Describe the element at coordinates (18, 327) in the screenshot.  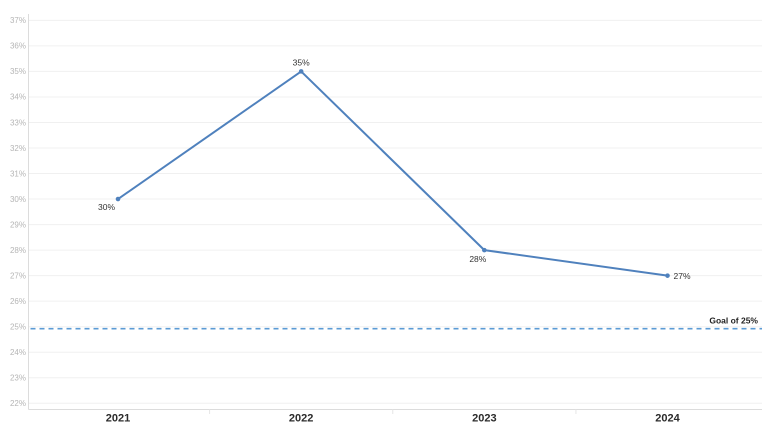
I see `y-axis-tick-label: 25%` at that location.